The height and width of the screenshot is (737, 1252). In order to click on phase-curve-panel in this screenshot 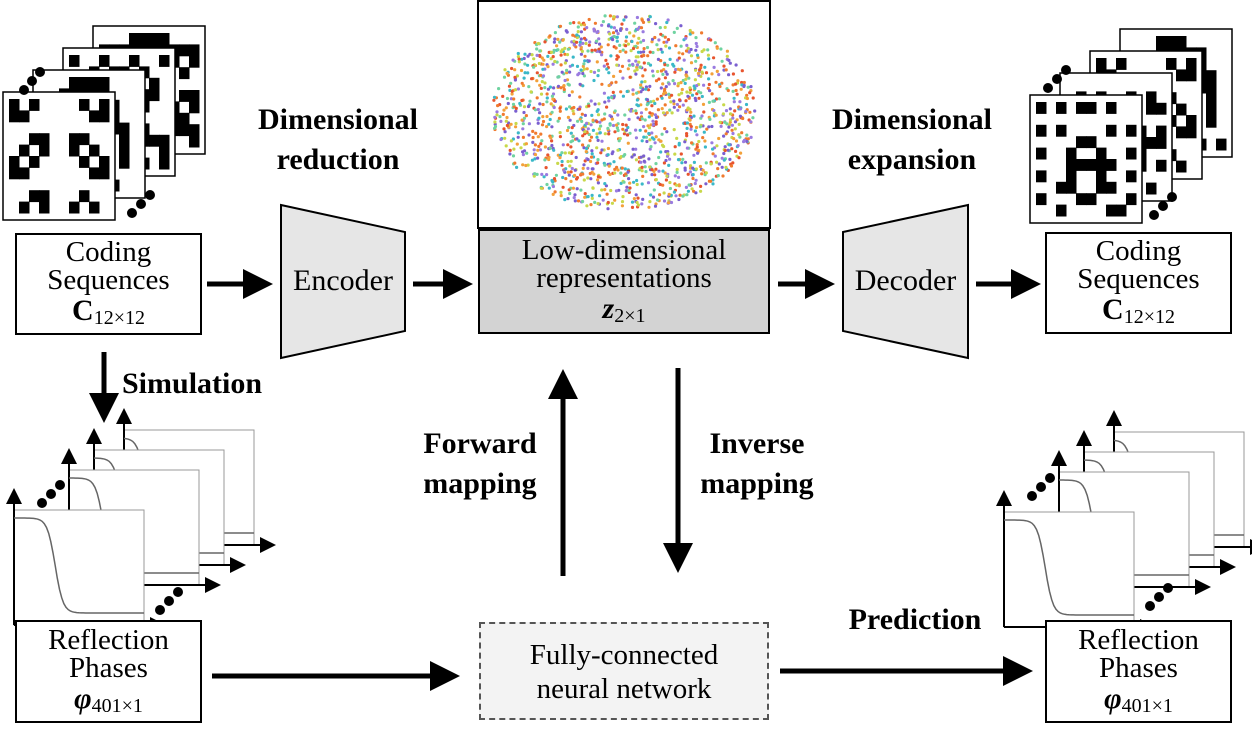, I will do `click(1076, 562)`.